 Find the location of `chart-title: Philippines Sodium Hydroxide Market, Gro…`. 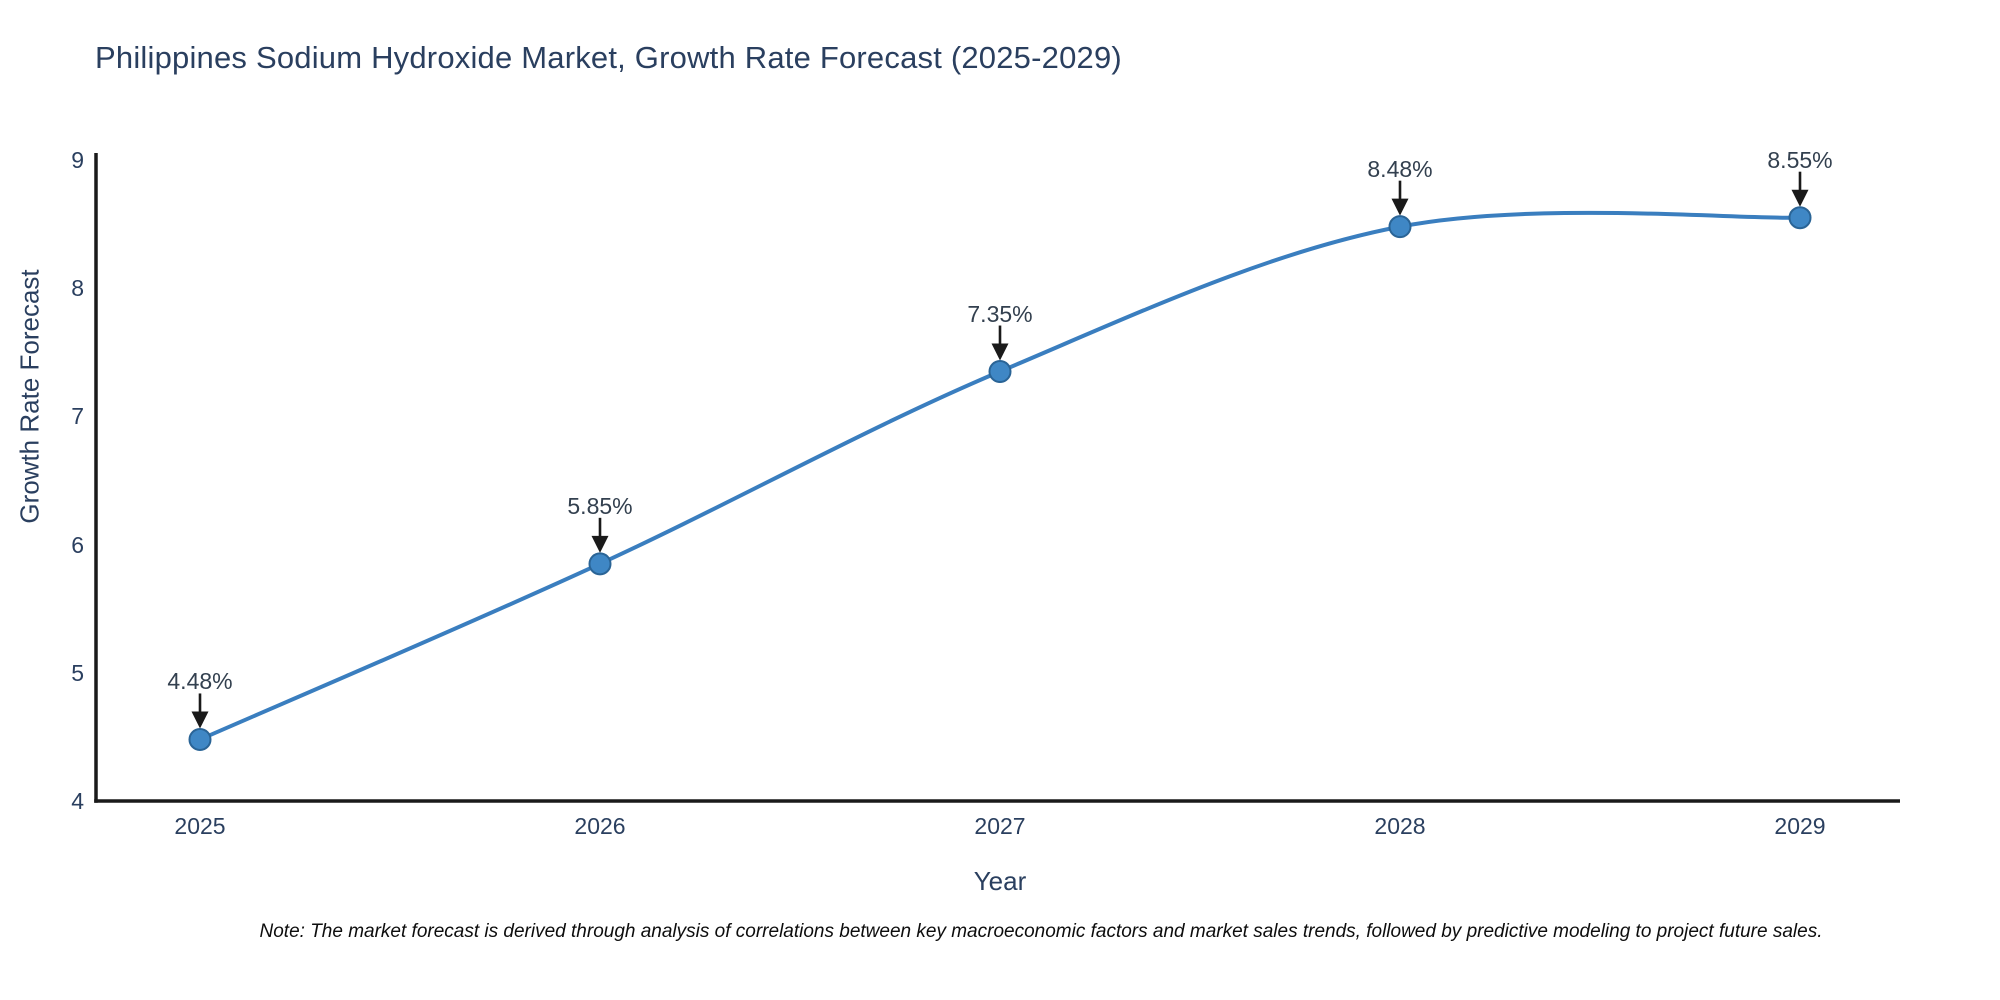

chart-title: Philippines Sodium Hydroxide Market, Gro… is located at coordinates (608, 57).